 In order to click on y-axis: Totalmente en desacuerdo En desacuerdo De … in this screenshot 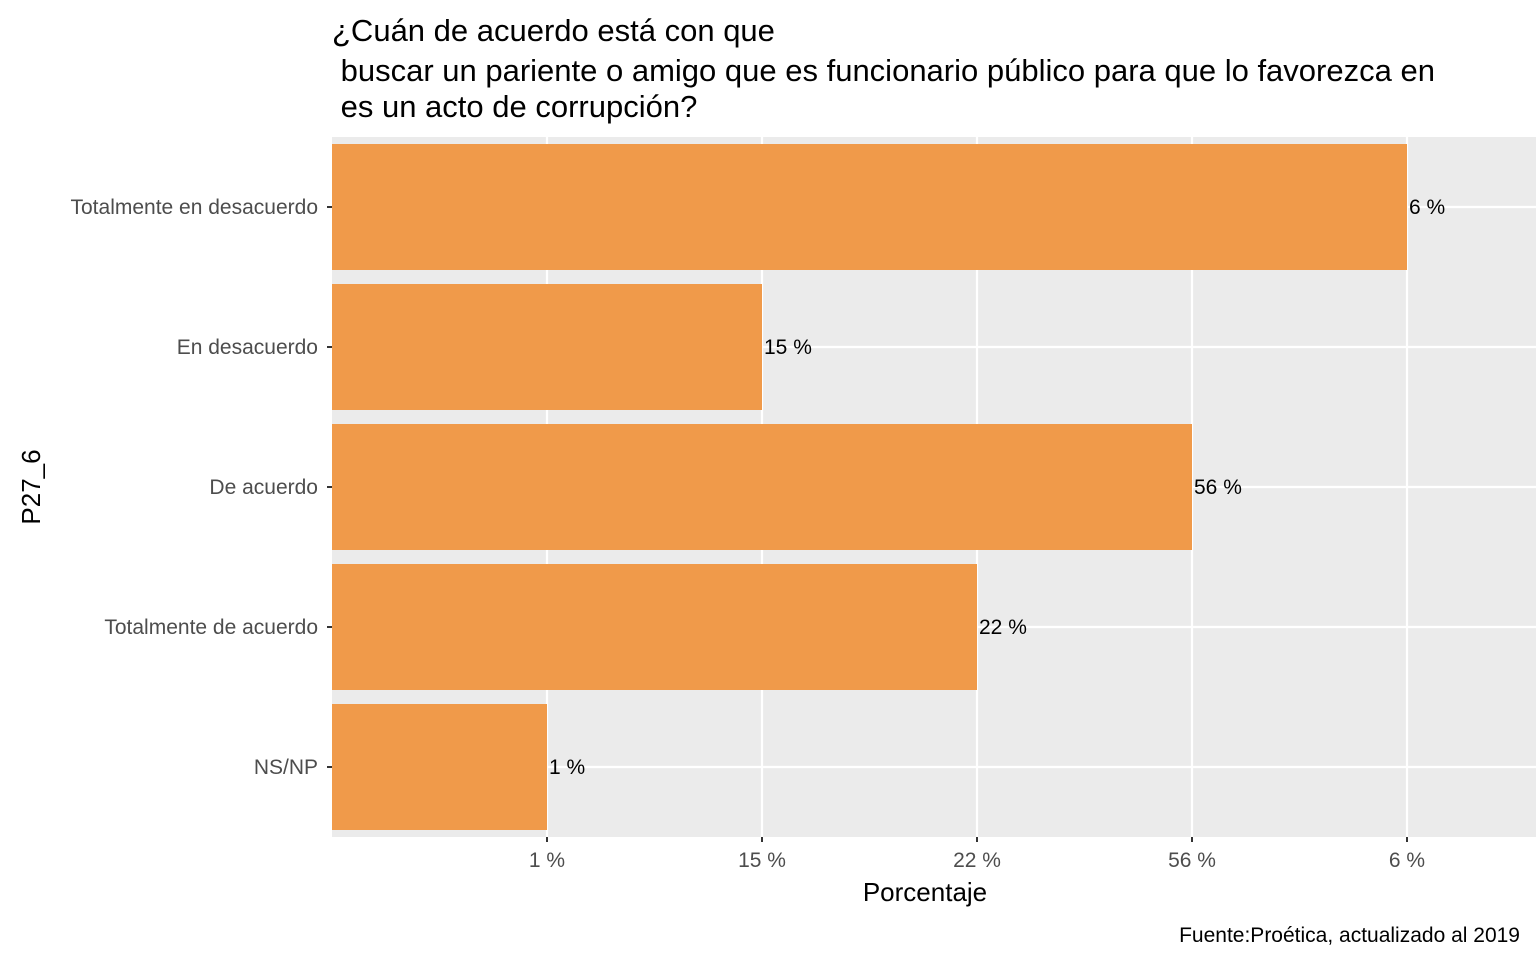, I will do `click(201, 487)`.